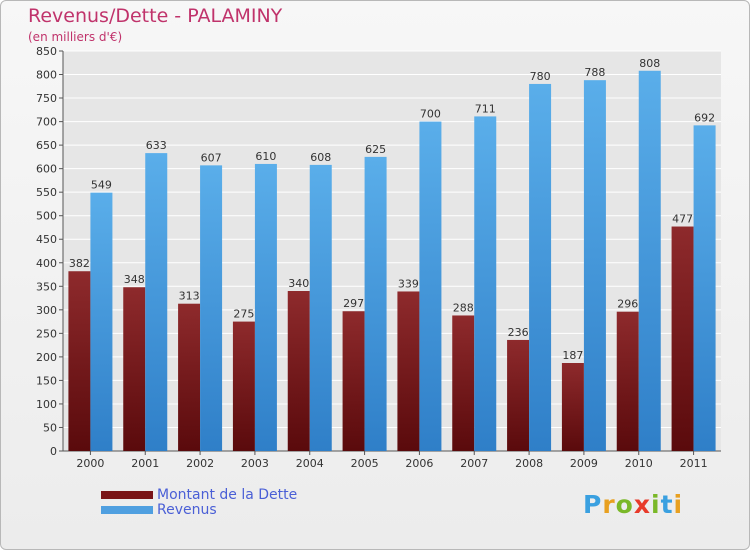 This screenshot has height=550, width=750. Describe the element at coordinates (485, 108) in the screenshot. I see `data-label-revenus: 711` at that location.